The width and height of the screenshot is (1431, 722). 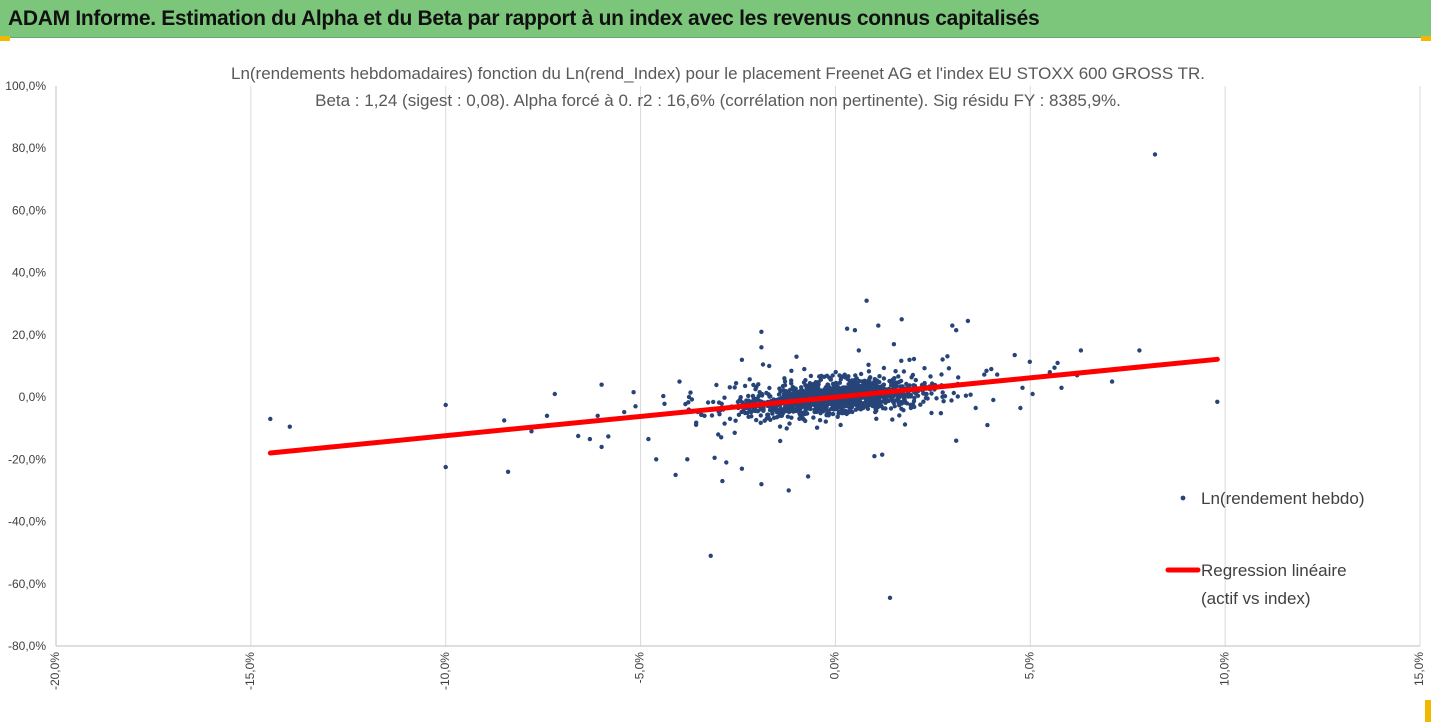 What do you see at coordinates (55, 671) in the screenshot?
I see `x-tick-label: -20,0%` at bounding box center [55, 671].